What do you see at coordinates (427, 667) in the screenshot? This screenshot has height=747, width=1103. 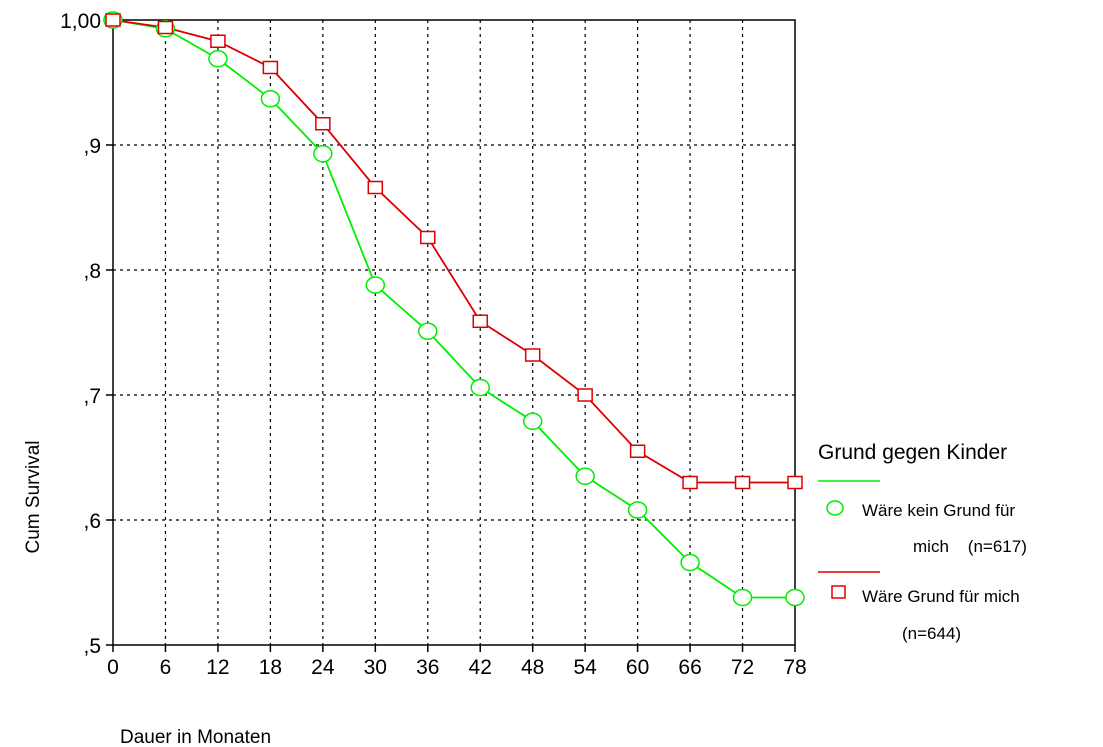 I see `x-tick-label: 36` at bounding box center [427, 667].